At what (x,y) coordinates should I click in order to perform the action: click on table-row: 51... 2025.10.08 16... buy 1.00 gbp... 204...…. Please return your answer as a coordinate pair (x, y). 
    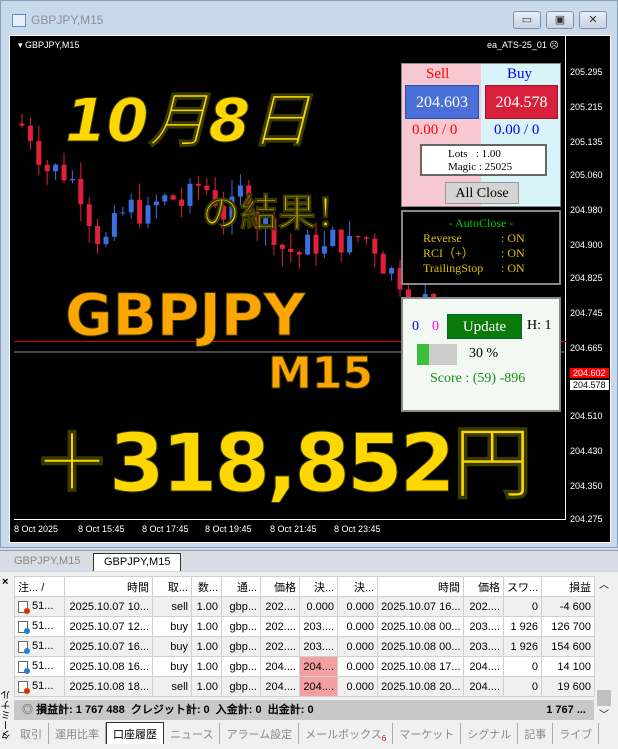
    Looking at the image, I should click on (304, 666).